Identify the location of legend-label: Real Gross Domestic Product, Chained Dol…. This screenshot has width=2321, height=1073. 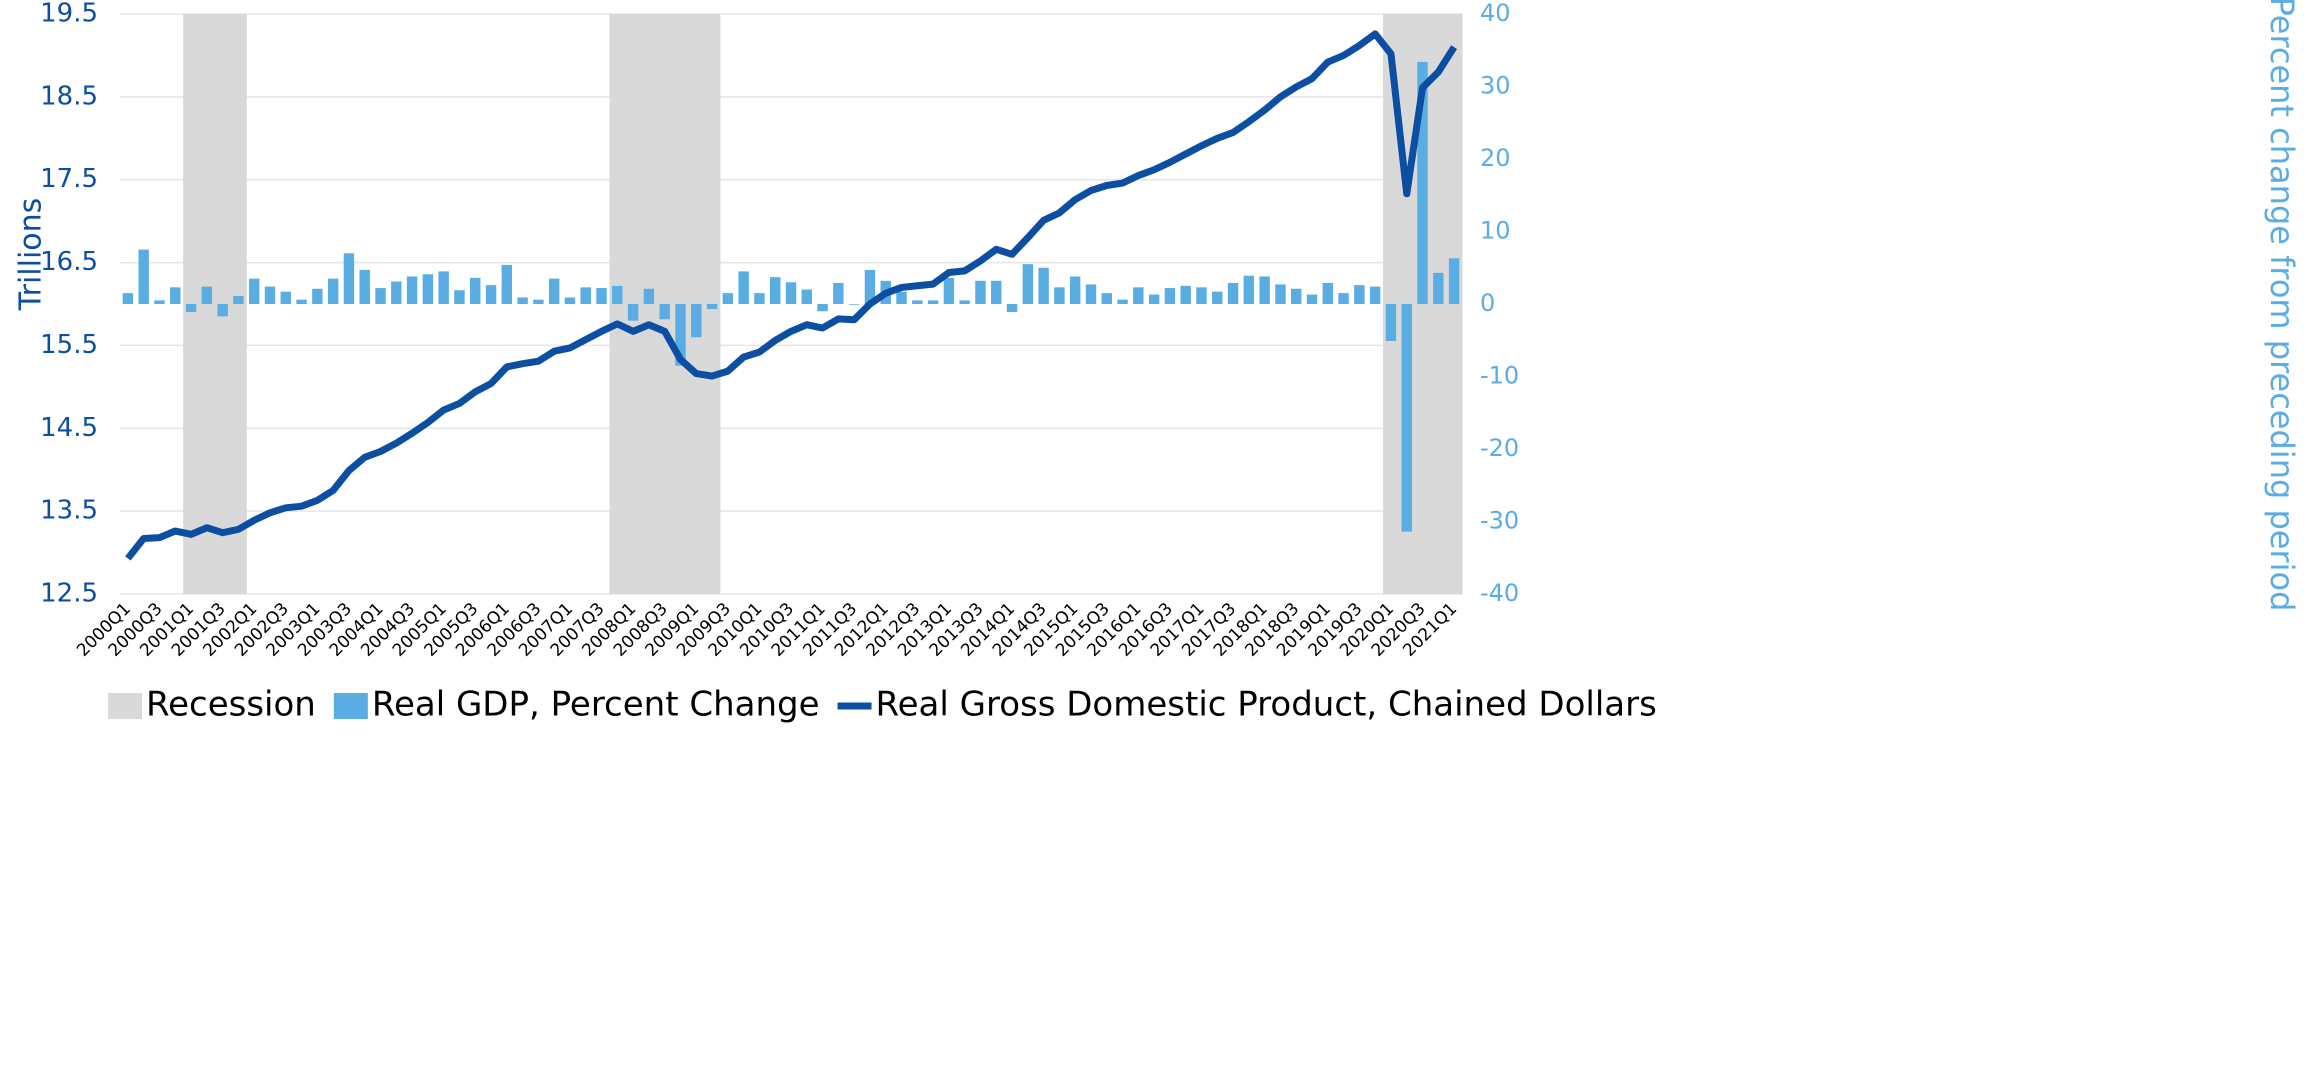
(1266, 705).